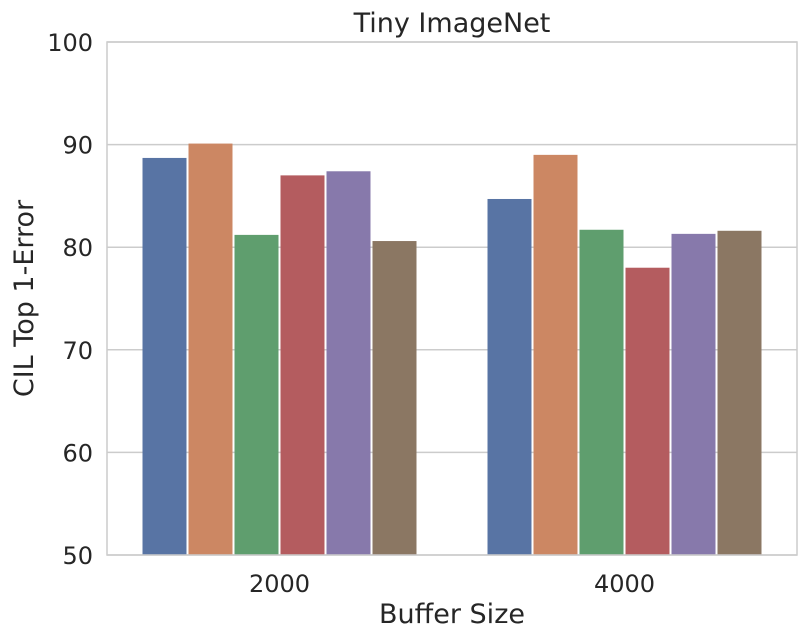  I want to click on y-tick-label: 80, so click(77, 248).